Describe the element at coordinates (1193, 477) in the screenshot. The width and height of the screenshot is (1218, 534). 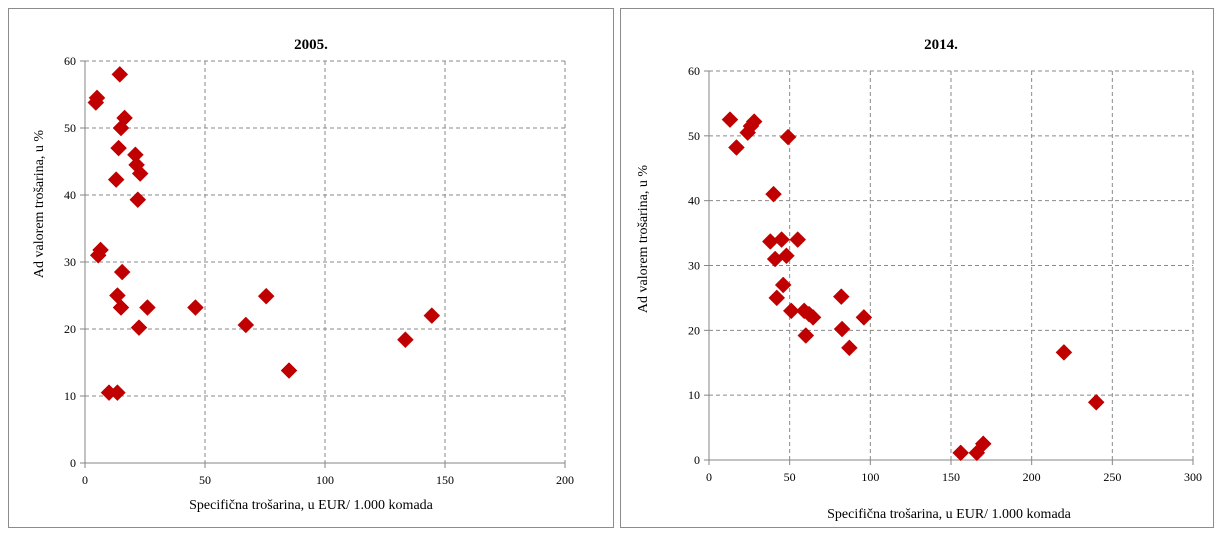
I see `x-tick-label: 300` at that location.